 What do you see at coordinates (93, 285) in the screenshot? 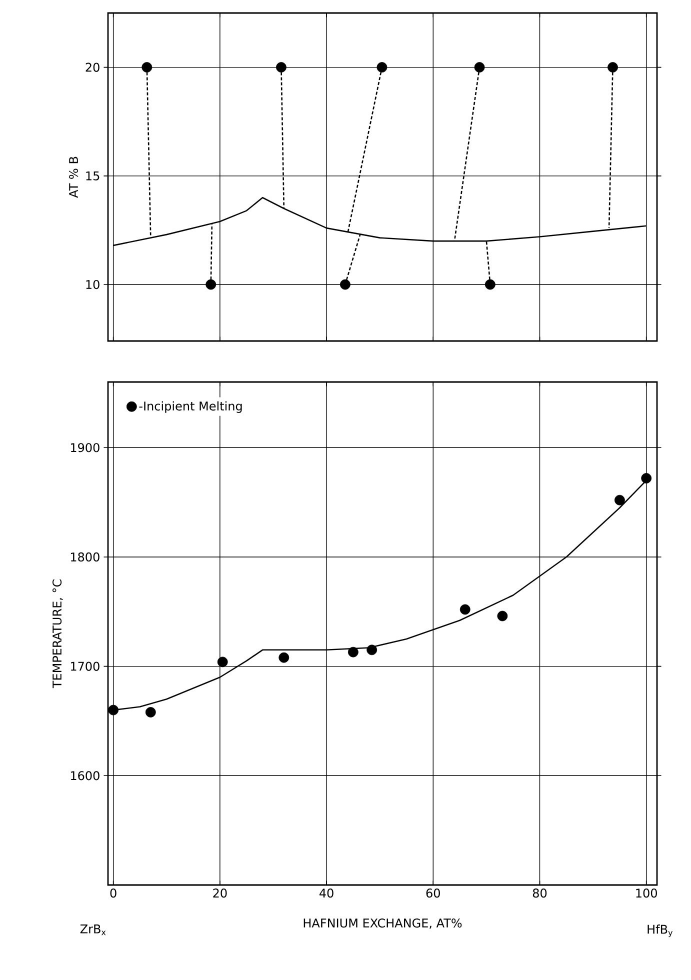
I see `y-tick-label: 10` at bounding box center [93, 285].